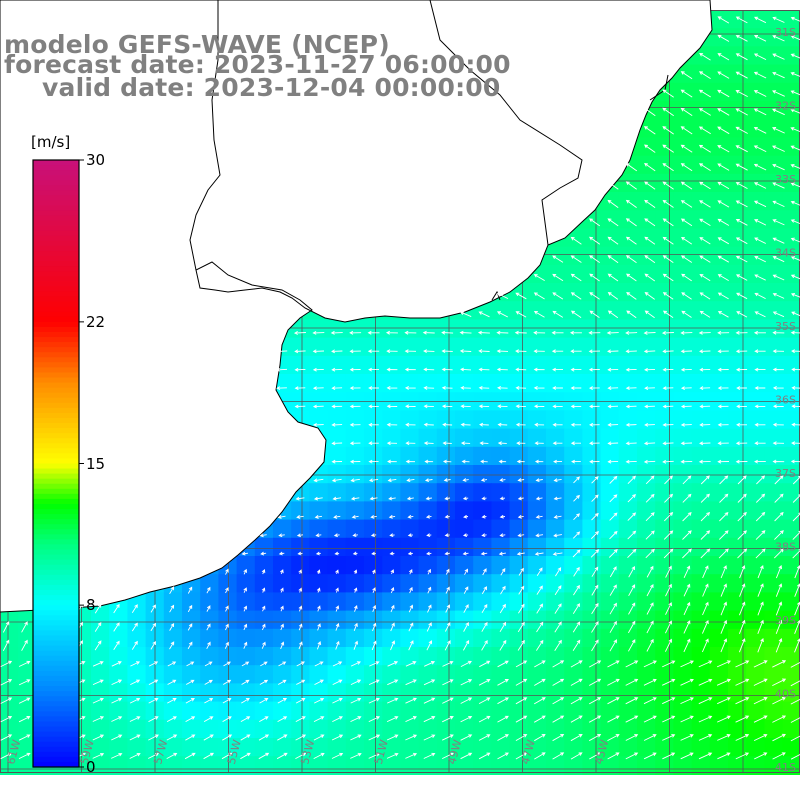 The image size is (800, 804). Describe the element at coordinates (785, 326) in the screenshot. I see `latitude-label: 35S` at that location.